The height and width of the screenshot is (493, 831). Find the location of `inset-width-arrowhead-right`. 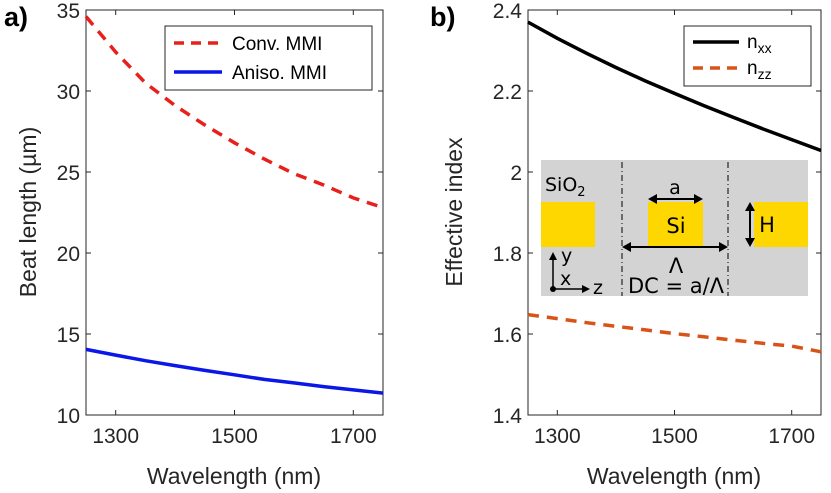

inset-width-arrowhead-right is located at coordinates (698, 199).